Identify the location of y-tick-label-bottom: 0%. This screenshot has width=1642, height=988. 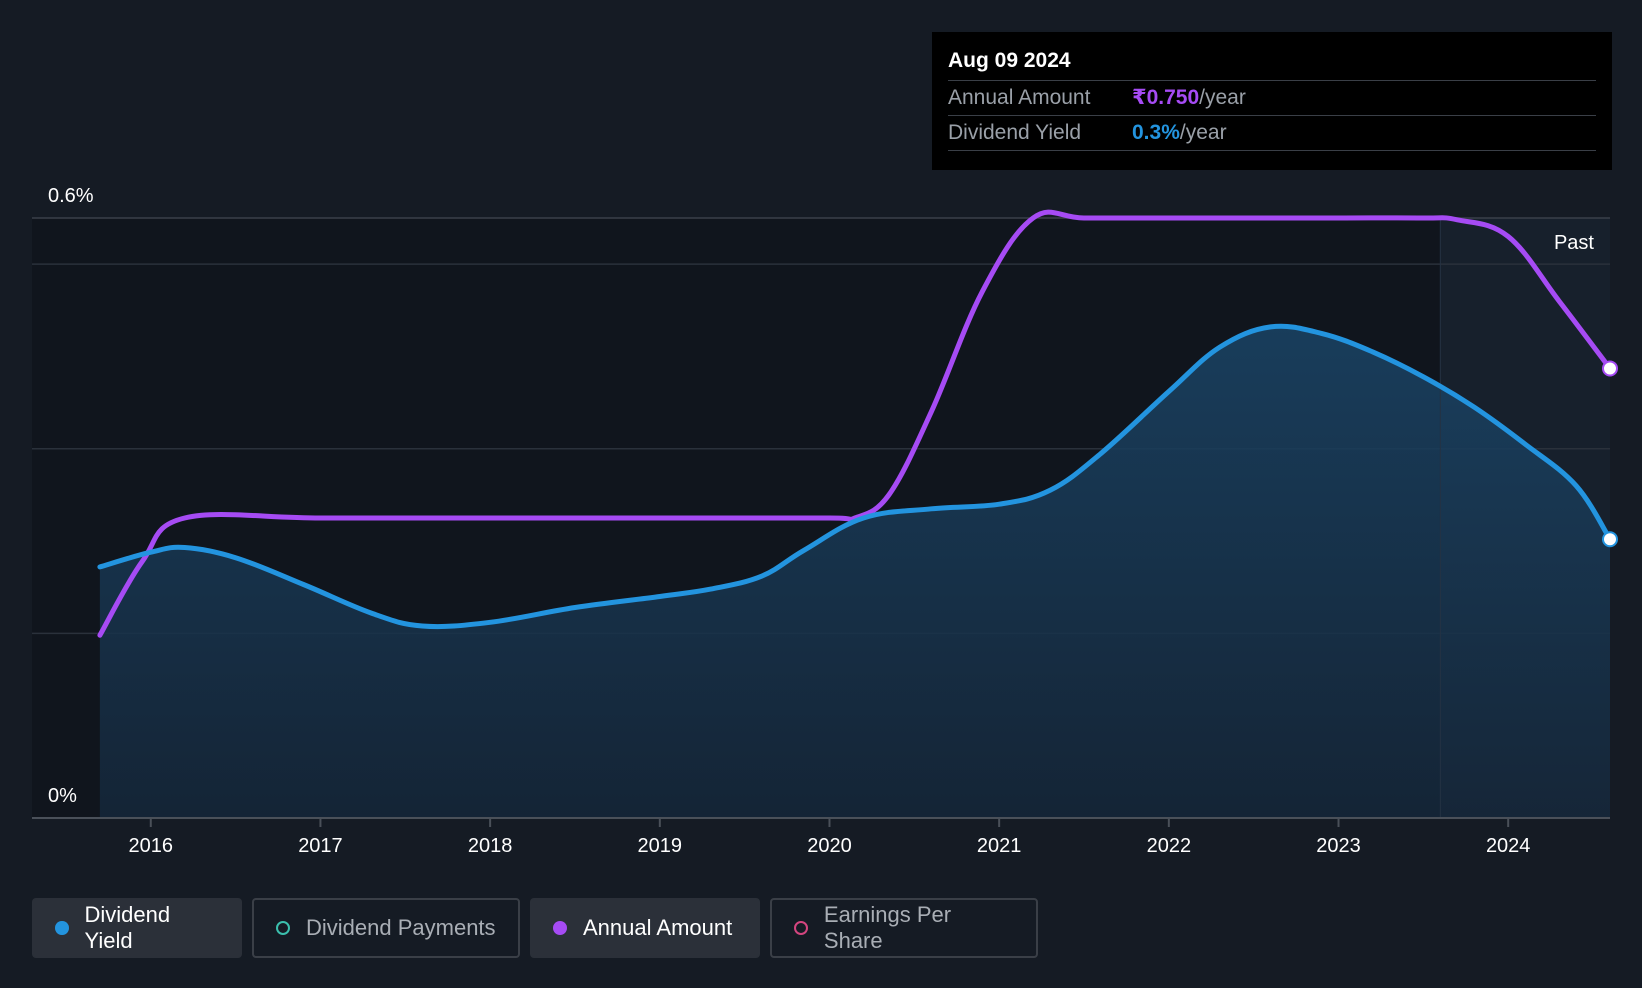
(62, 796).